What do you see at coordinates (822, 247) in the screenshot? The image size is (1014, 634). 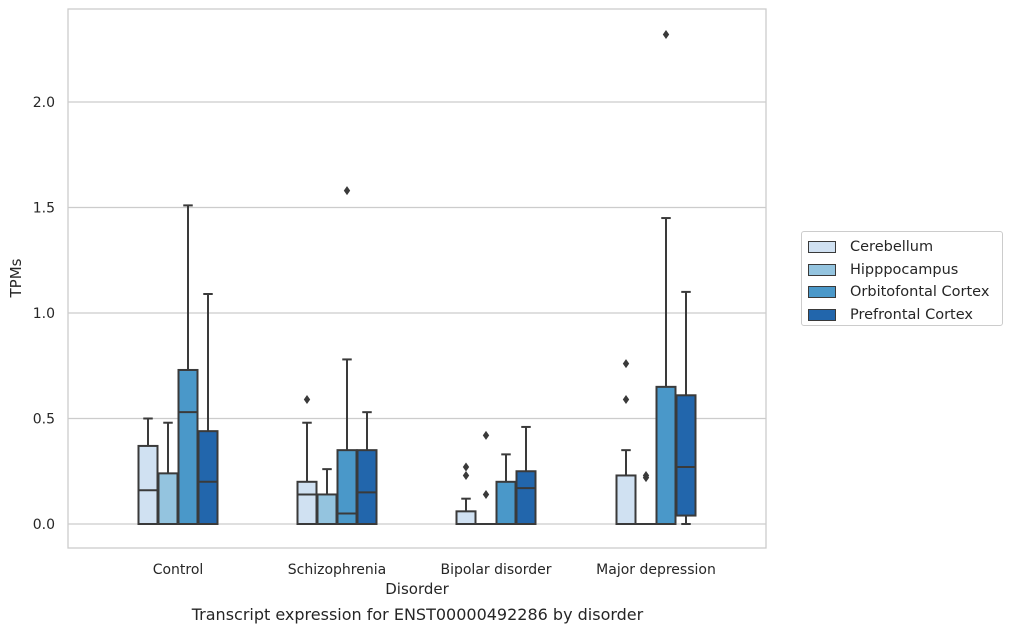 I see `legend-swatch-cerebellum` at bounding box center [822, 247].